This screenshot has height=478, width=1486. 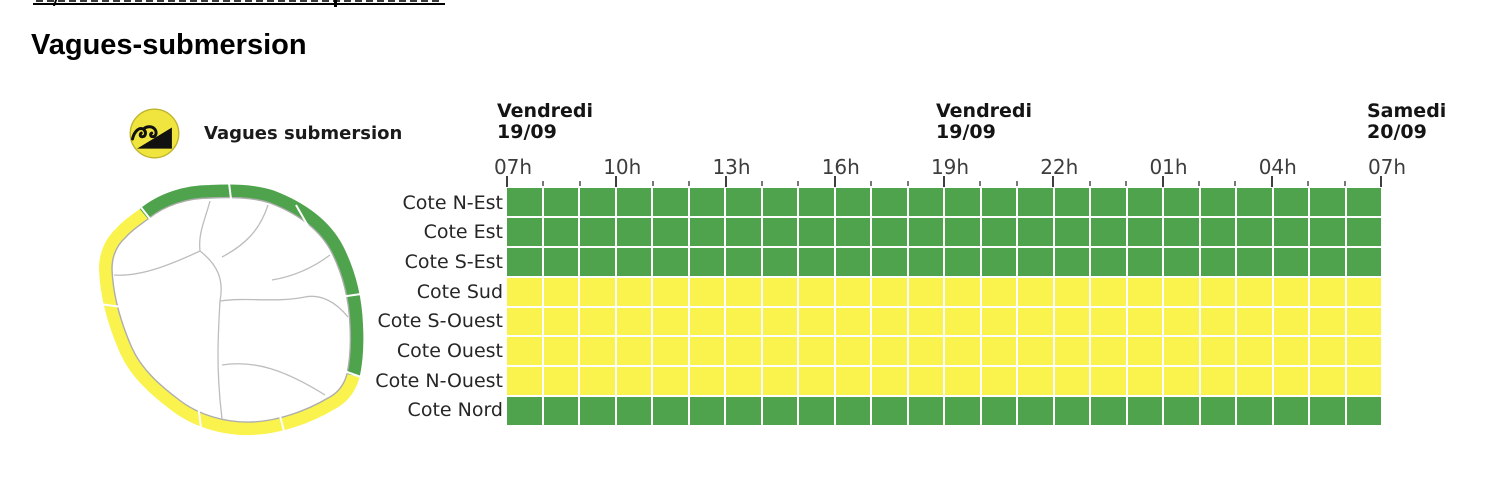 I want to click on island-interior, so click(x=231, y=309).